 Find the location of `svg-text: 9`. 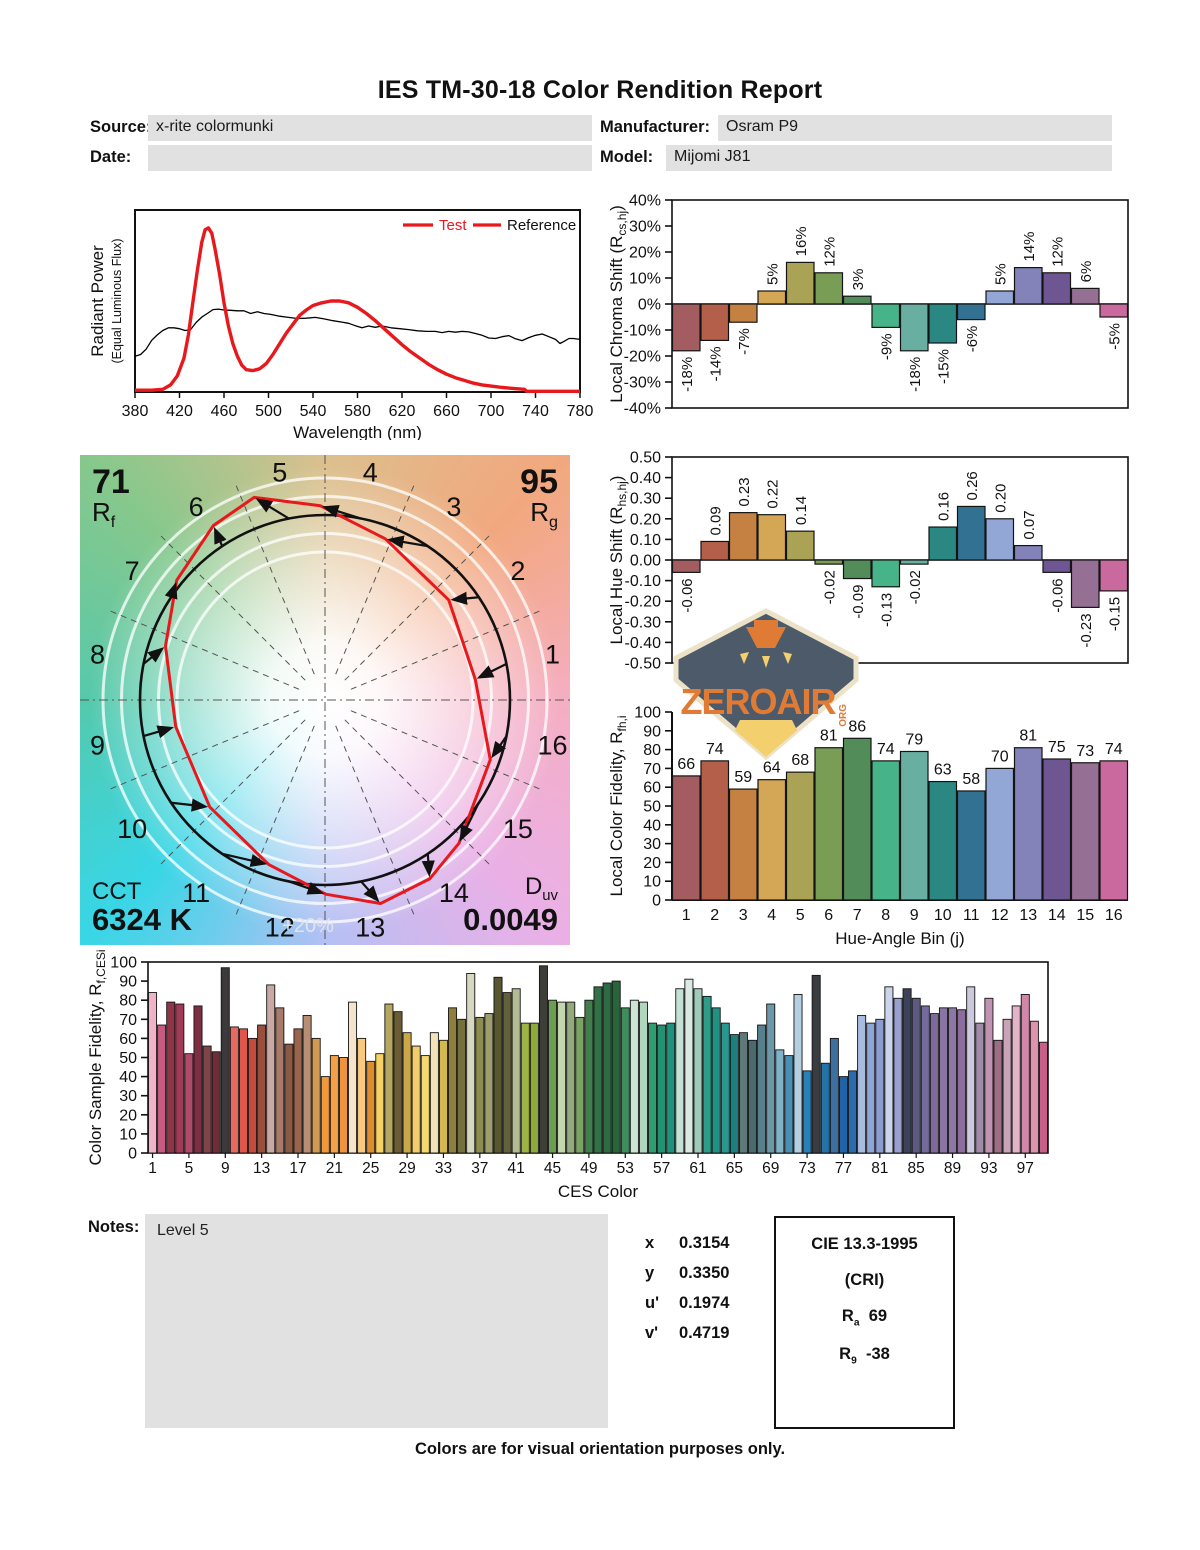

svg-text: 9 is located at coordinates (225, 1168).